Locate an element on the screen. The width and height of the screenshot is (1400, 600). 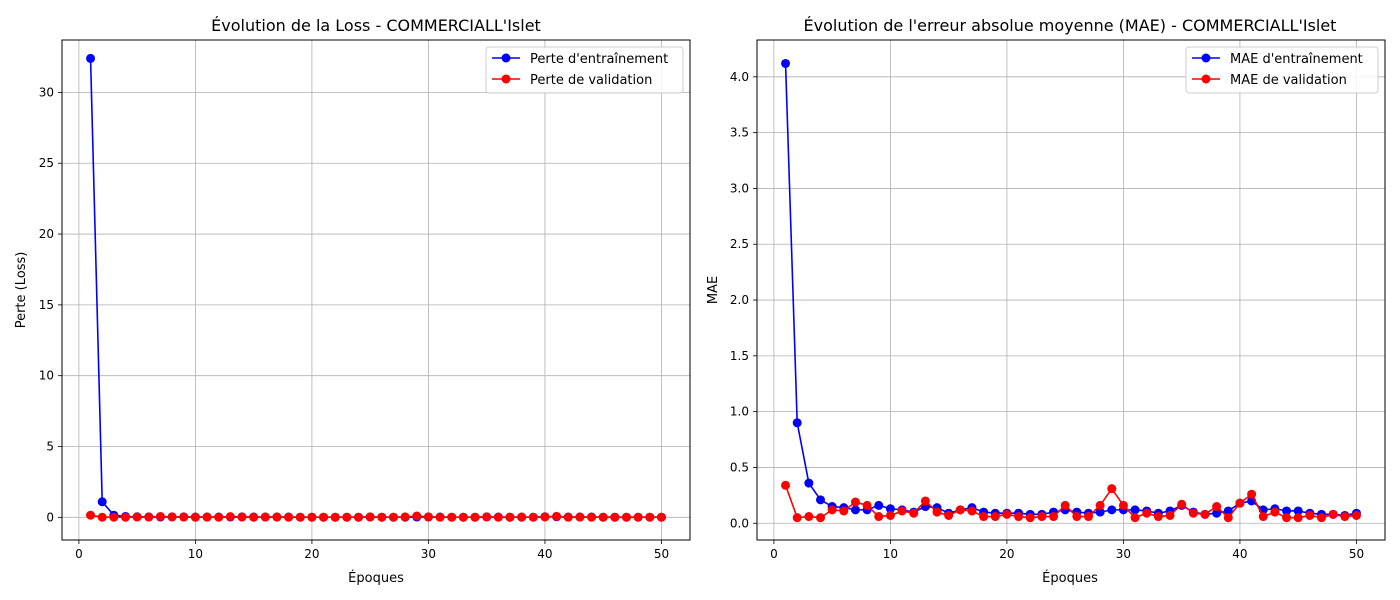
mae-x-tick-label: 20 is located at coordinates (1006, 554).